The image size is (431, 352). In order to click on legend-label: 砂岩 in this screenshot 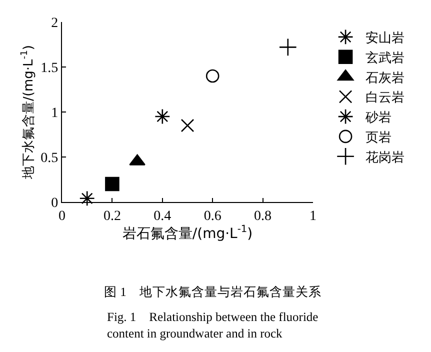, I will do `click(378, 118)`.